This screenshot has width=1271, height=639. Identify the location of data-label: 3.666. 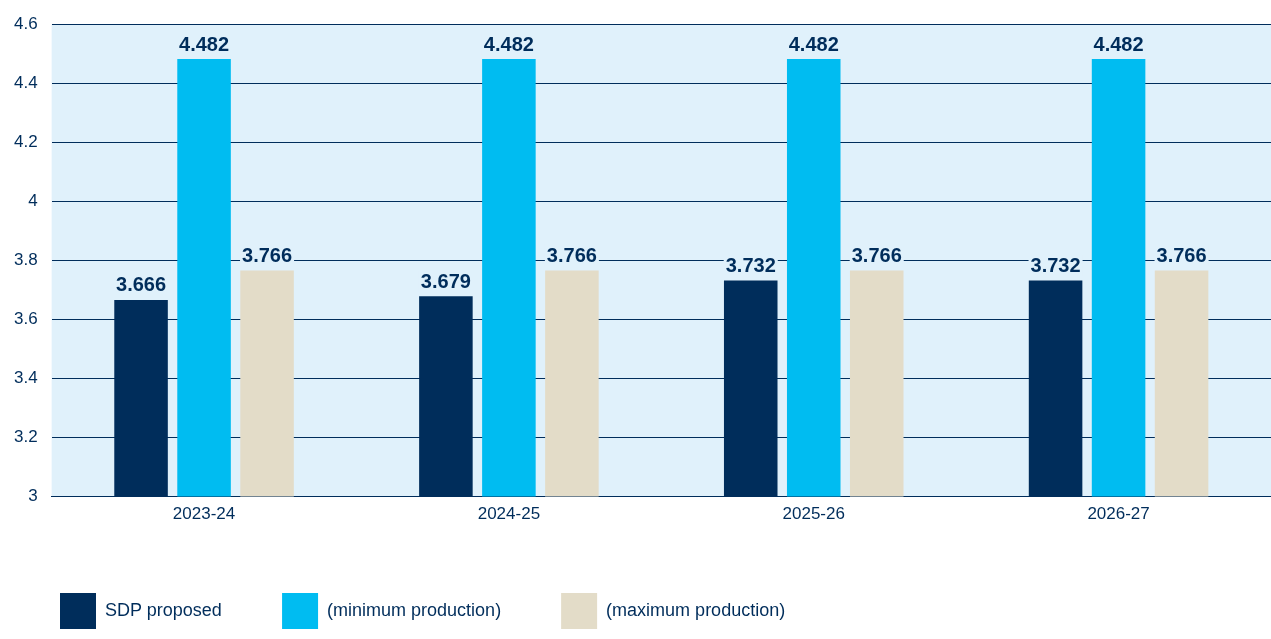
(141, 284).